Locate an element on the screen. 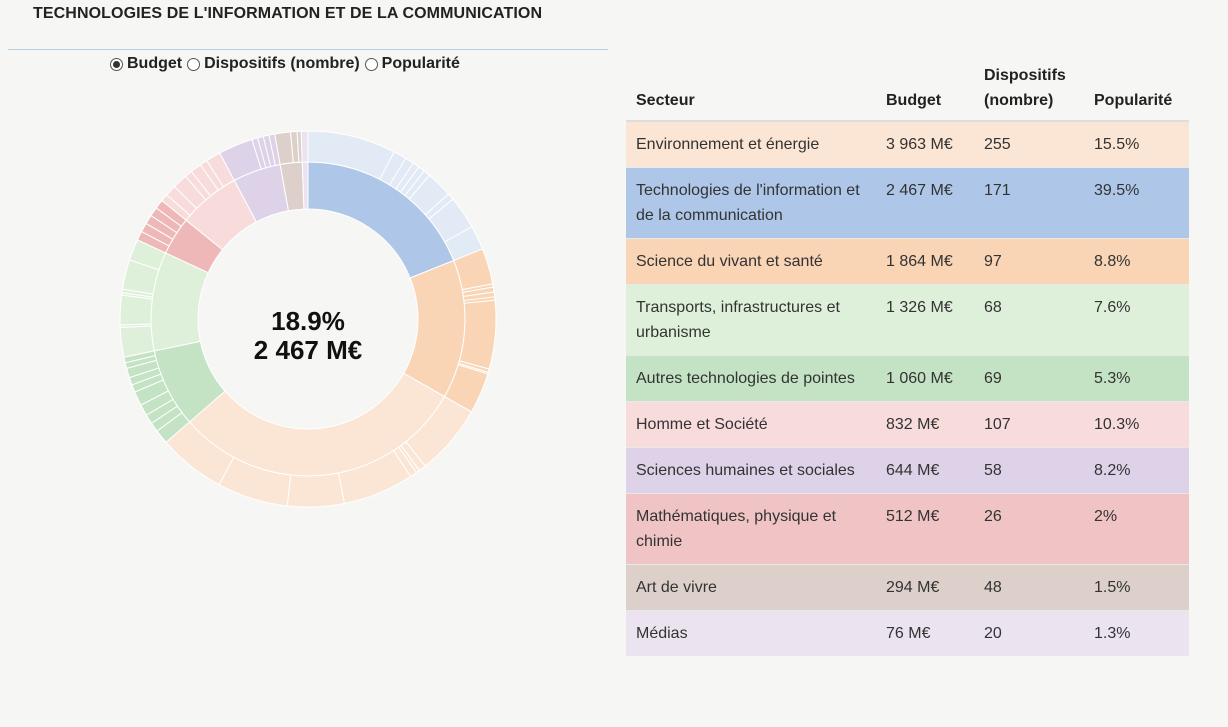  radio-dispositifs-label: Dispositifs (nombre) is located at coordinates (282, 63).